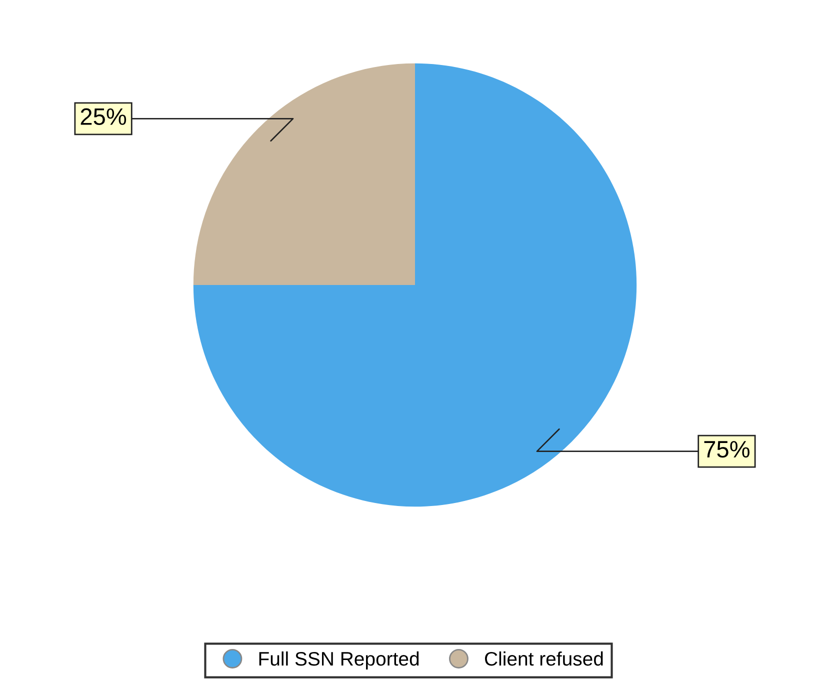 The height and width of the screenshot is (694, 817). What do you see at coordinates (544, 658) in the screenshot?
I see `legend-label: Client refused` at bounding box center [544, 658].